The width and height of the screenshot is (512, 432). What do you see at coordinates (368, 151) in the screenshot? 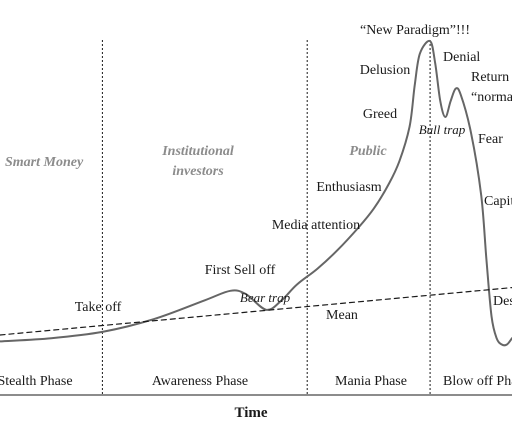
I see `group-label-public: Public` at bounding box center [368, 151].